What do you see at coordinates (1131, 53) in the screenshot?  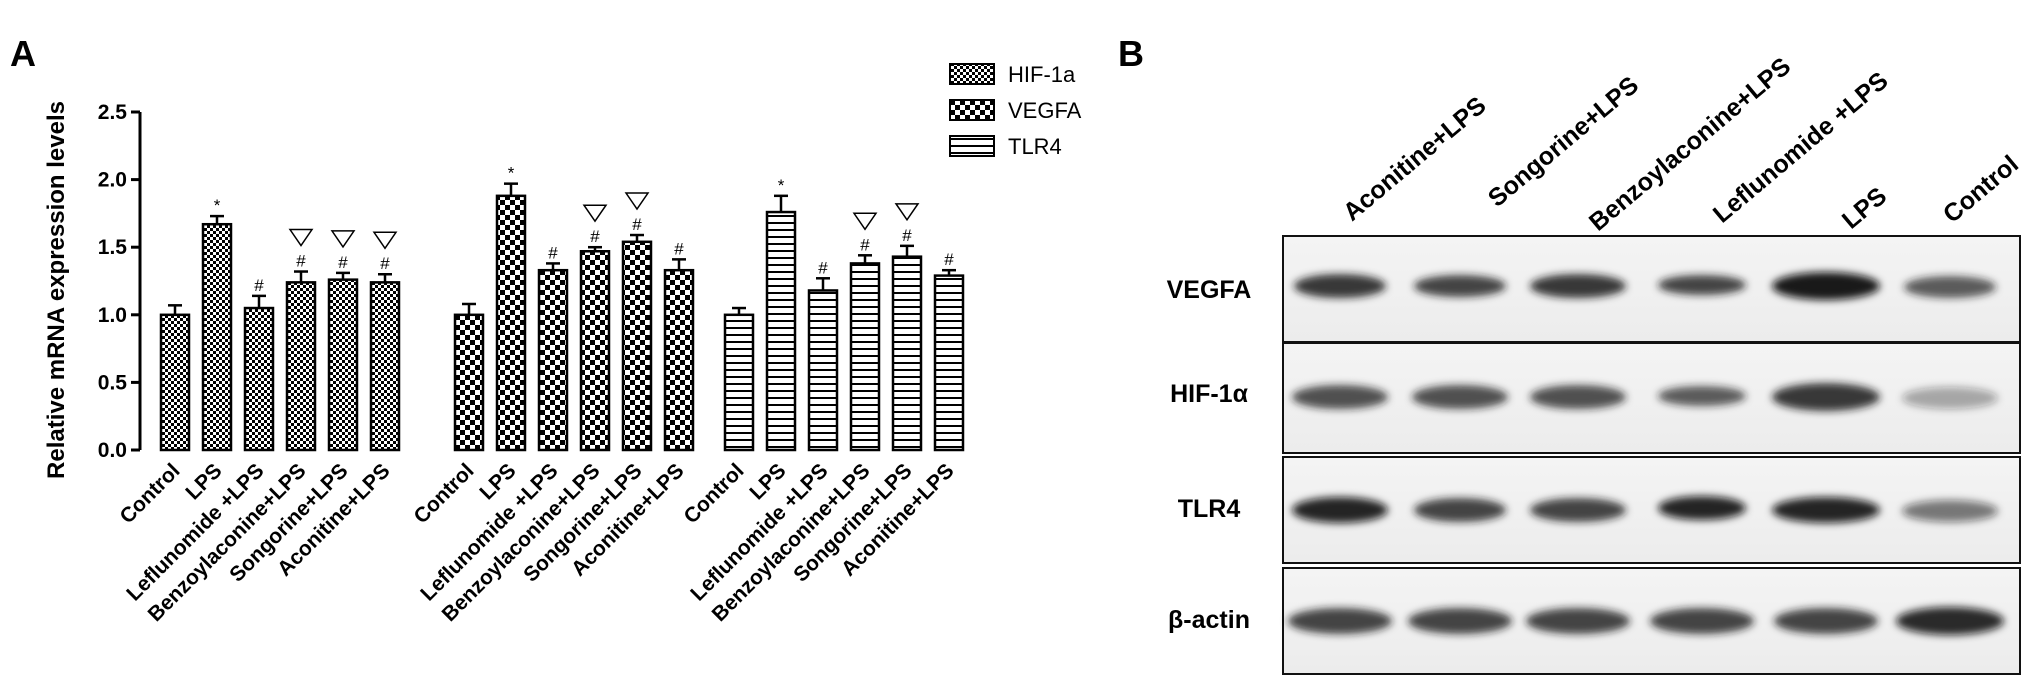 I see `panel-b-letter: B` at bounding box center [1131, 53].